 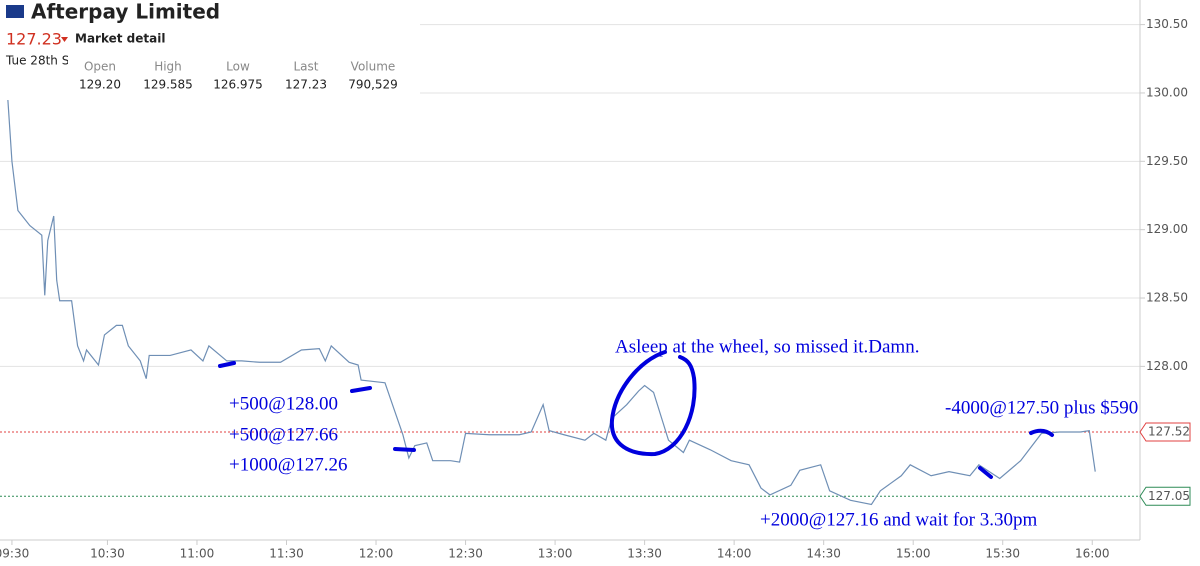 What do you see at coordinates (1002, 554) in the screenshot?
I see `x-tick-label: 15:30` at bounding box center [1002, 554].